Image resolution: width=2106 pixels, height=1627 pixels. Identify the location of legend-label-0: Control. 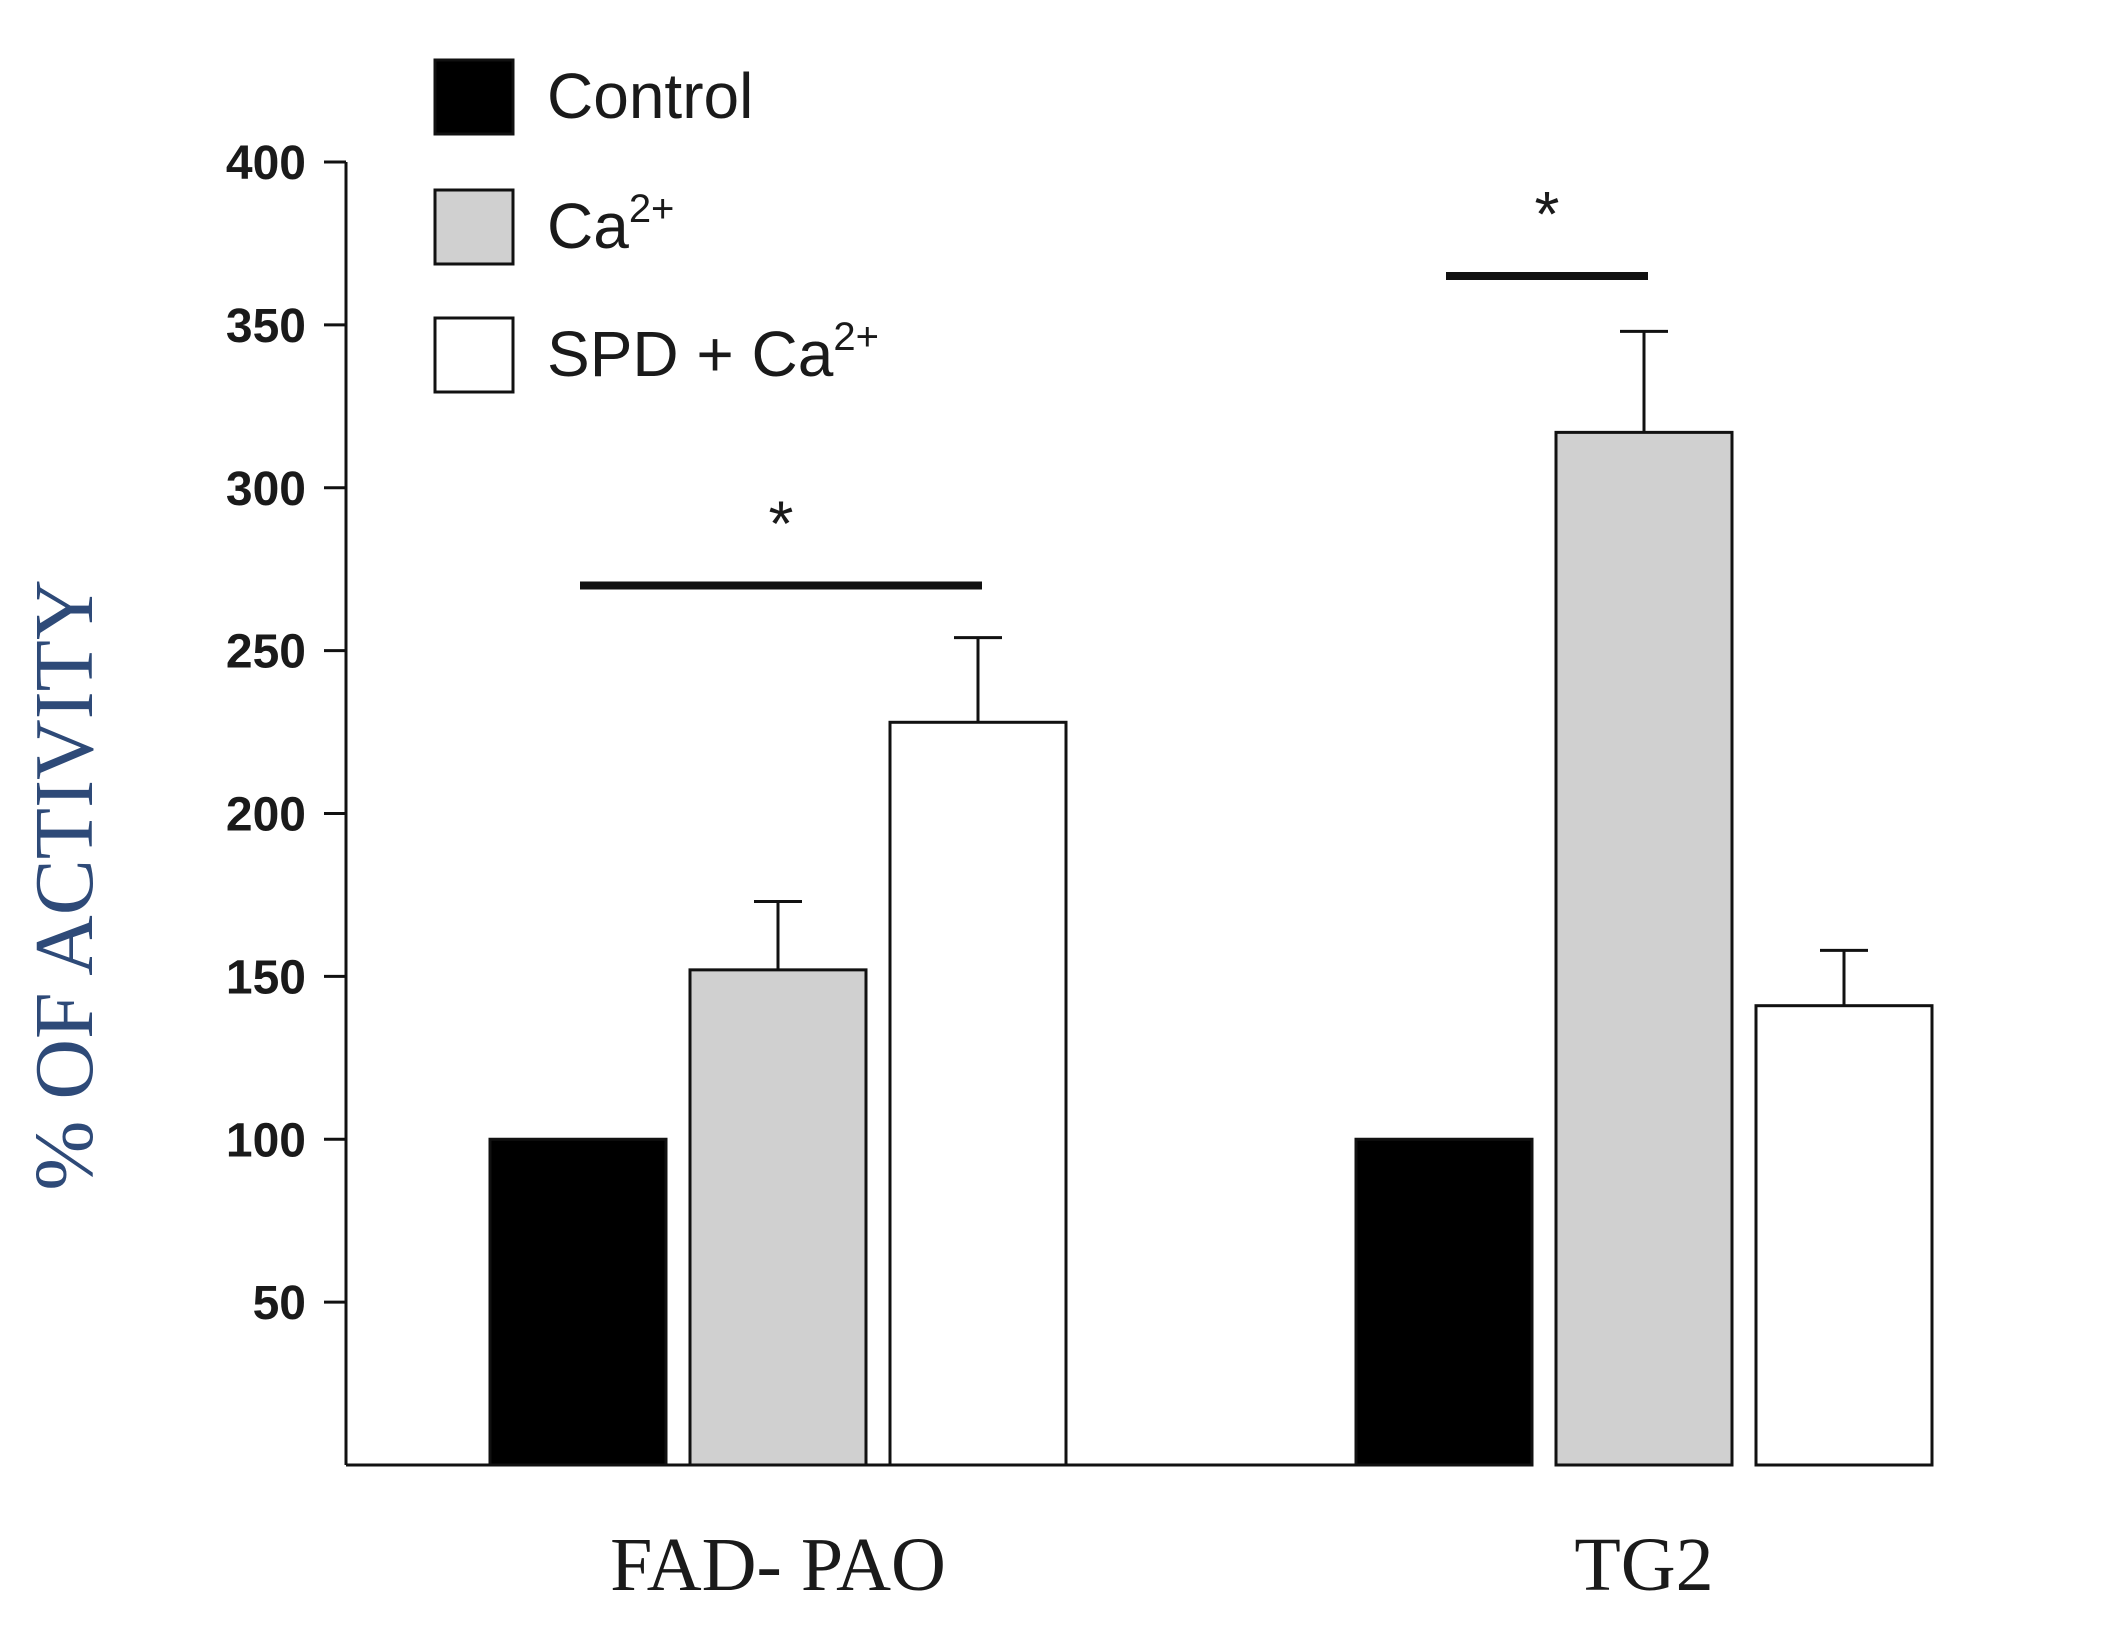
(650, 96).